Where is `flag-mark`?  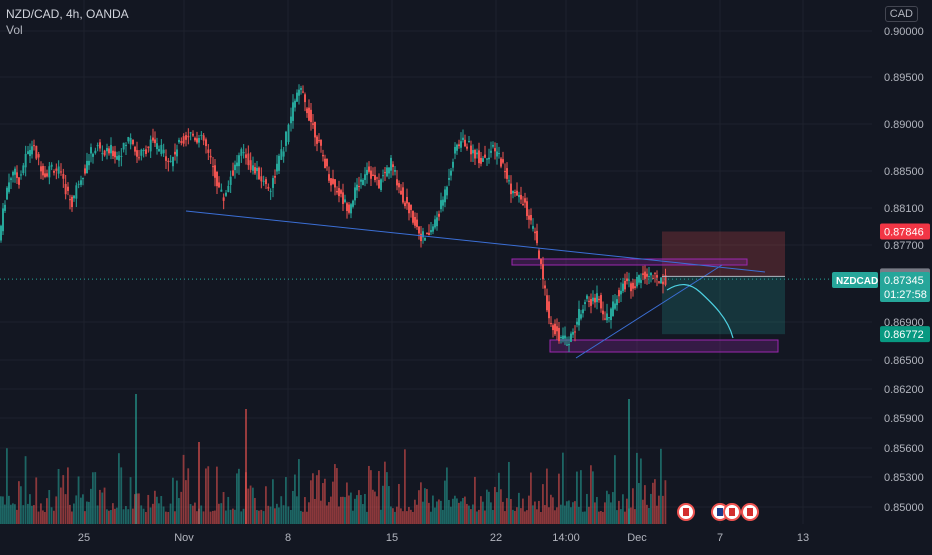 flag-mark is located at coordinates (750, 512).